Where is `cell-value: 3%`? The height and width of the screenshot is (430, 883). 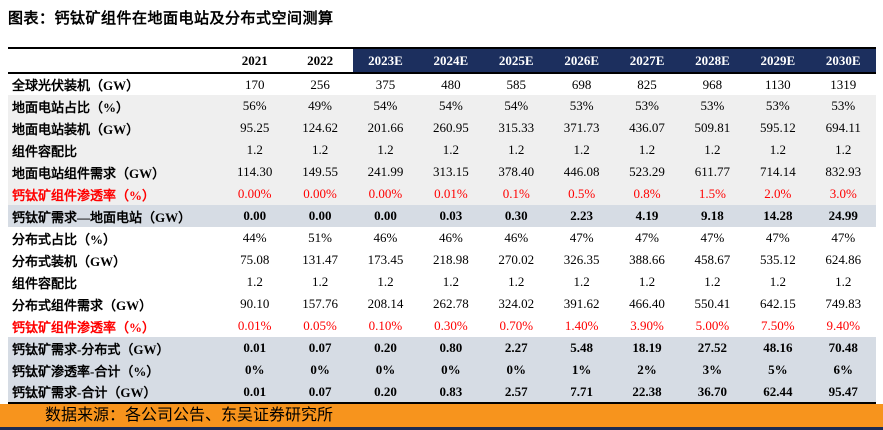
cell-value: 3% is located at coordinates (712, 370).